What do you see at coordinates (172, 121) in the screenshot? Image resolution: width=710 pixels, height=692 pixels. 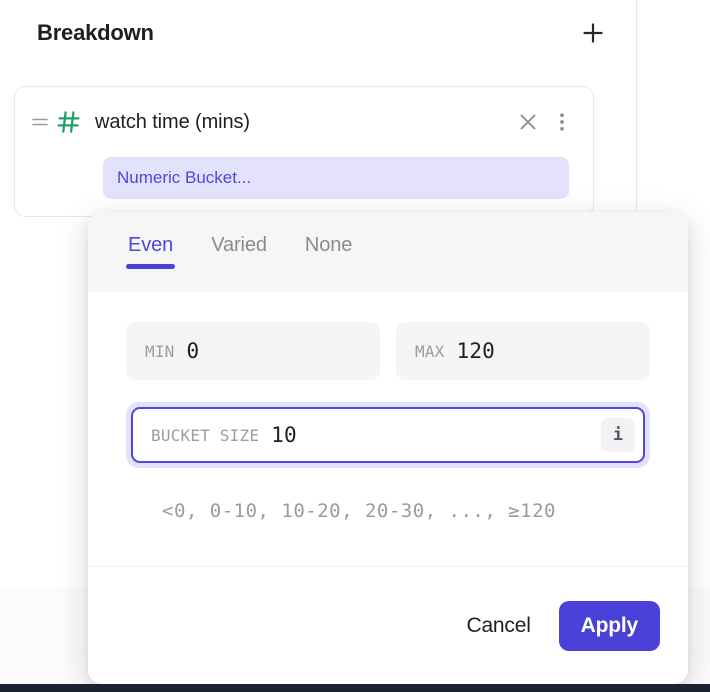 I see `breakdown-field-name: watch time (mins)` at bounding box center [172, 121].